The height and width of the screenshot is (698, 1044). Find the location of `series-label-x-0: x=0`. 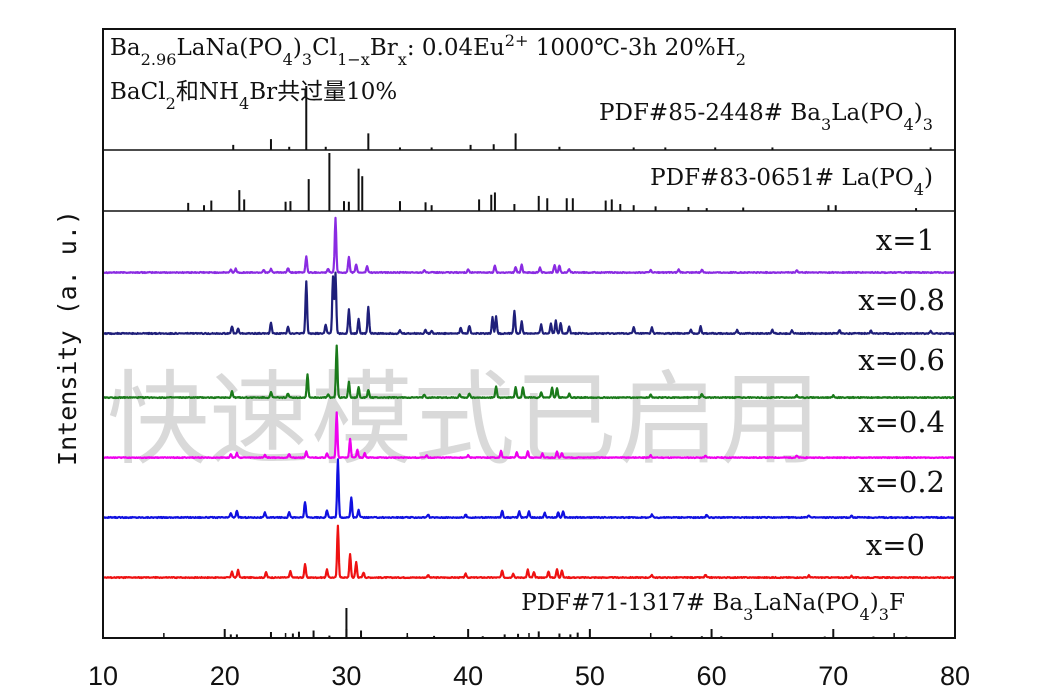

series-label-x-0: x=0 is located at coordinates (895, 545).